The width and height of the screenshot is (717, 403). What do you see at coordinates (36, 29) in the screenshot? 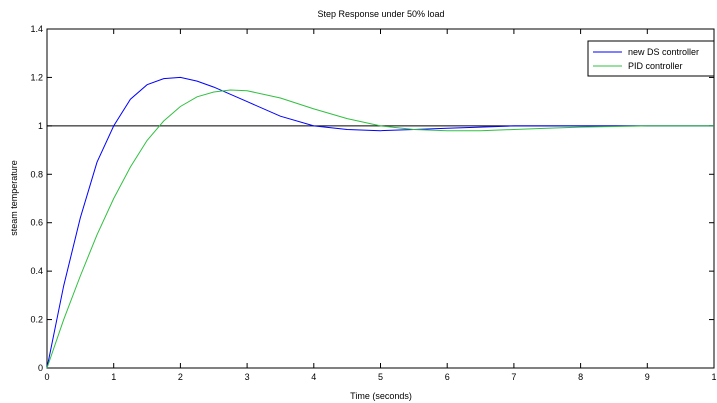
I see `y-tick-label: 1.4` at bounding box center [36, 29].